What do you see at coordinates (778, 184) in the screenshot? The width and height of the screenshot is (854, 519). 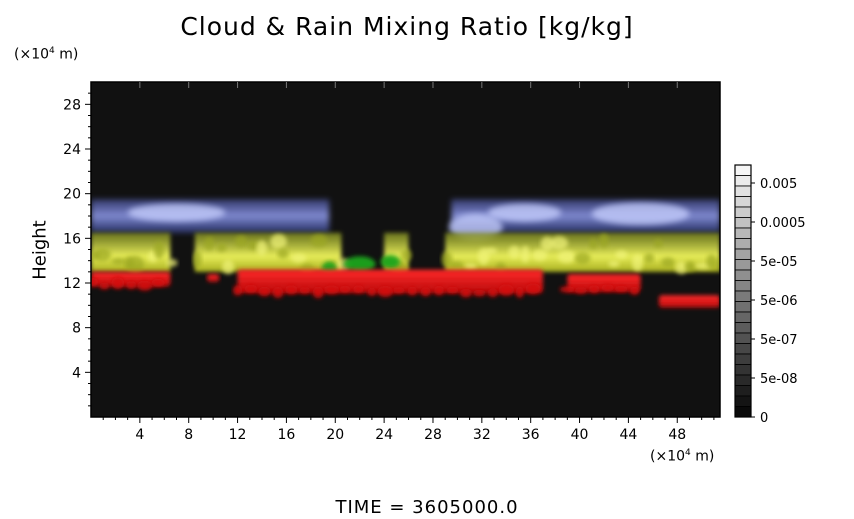 I see `colorbar-label: 0.005` at bounding box center [778, 184].